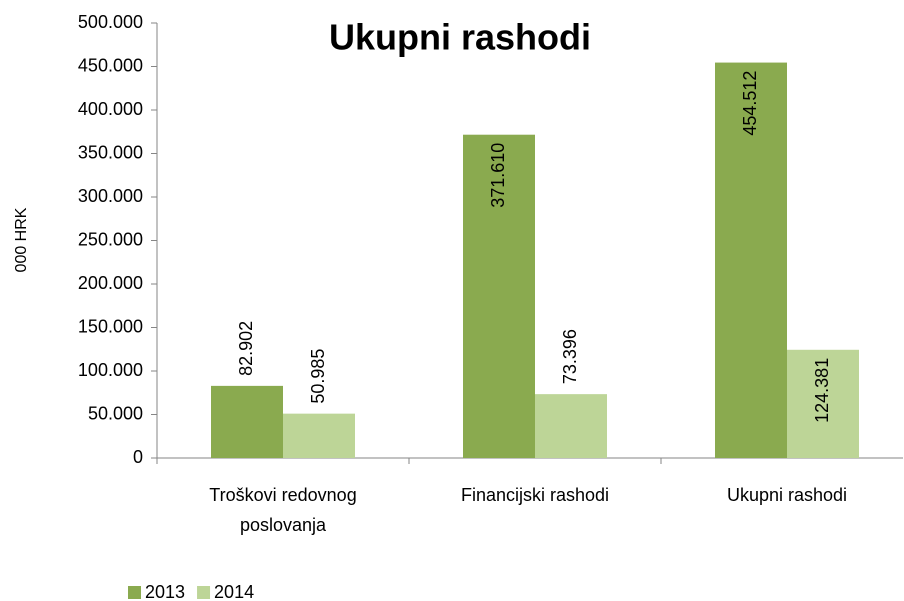 The height and width of the screenshot is (601, 904). What do you see at coordinates (115, 413) in the screenshot?
I see `y-tick-label: 50.000` at bounding box center [115, 413].